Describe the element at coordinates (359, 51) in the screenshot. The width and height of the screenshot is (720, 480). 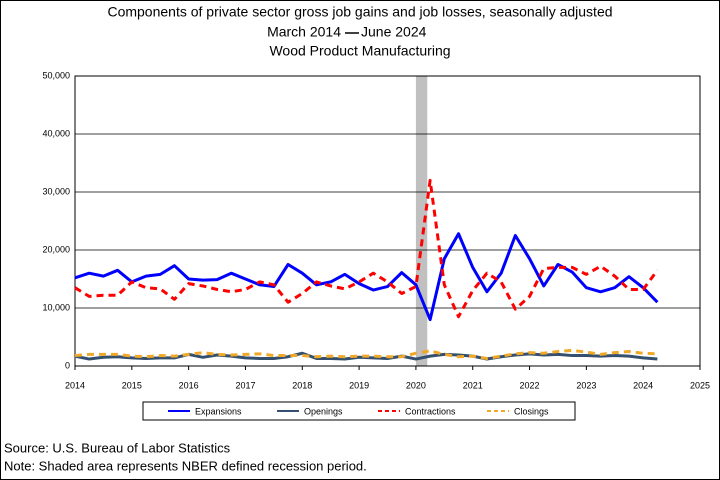
I see `subtitle: Wood Product Manufacturing` at that location.